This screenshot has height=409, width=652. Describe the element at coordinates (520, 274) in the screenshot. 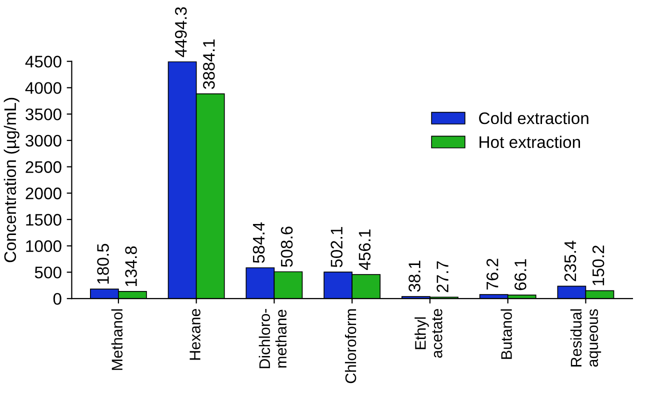

I see `data-label: 66.1` at that location.